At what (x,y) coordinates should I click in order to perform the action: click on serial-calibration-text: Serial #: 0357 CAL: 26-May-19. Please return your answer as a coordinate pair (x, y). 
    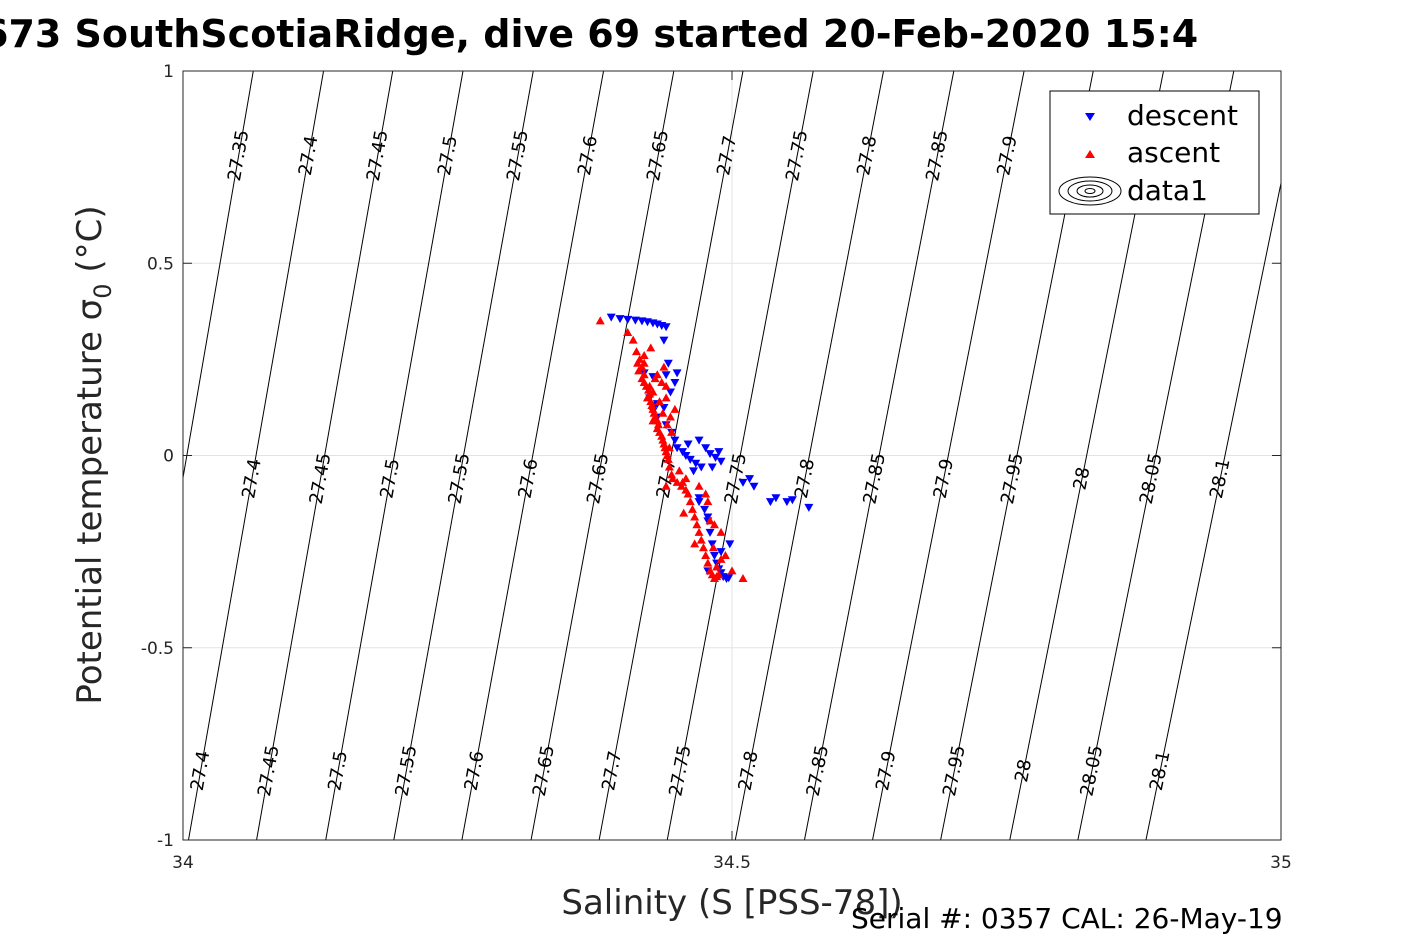
    Looking at the image, I should click on (1067, 918).